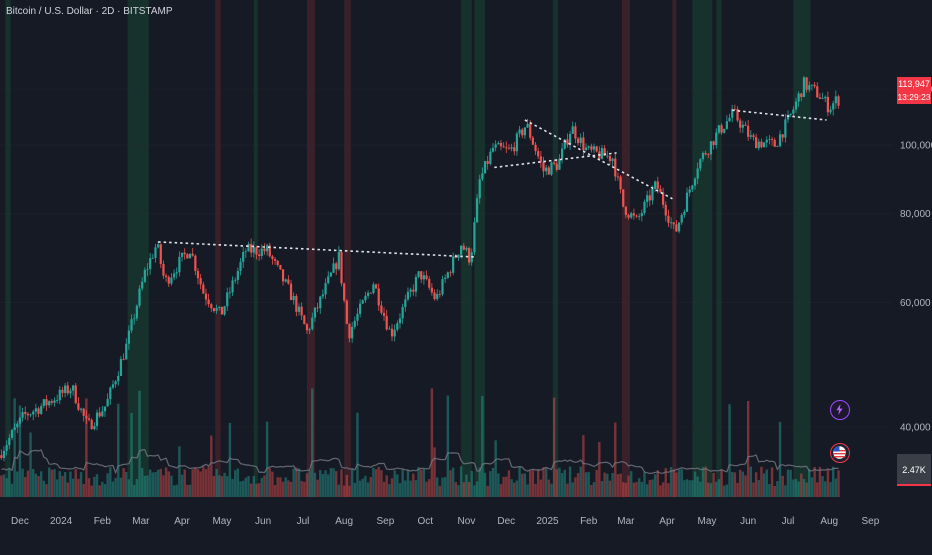  What do you see at coordinates (141, 521) in the screenshot?
I see `x-tick-label: Mar` at bounding box center [141, 521].